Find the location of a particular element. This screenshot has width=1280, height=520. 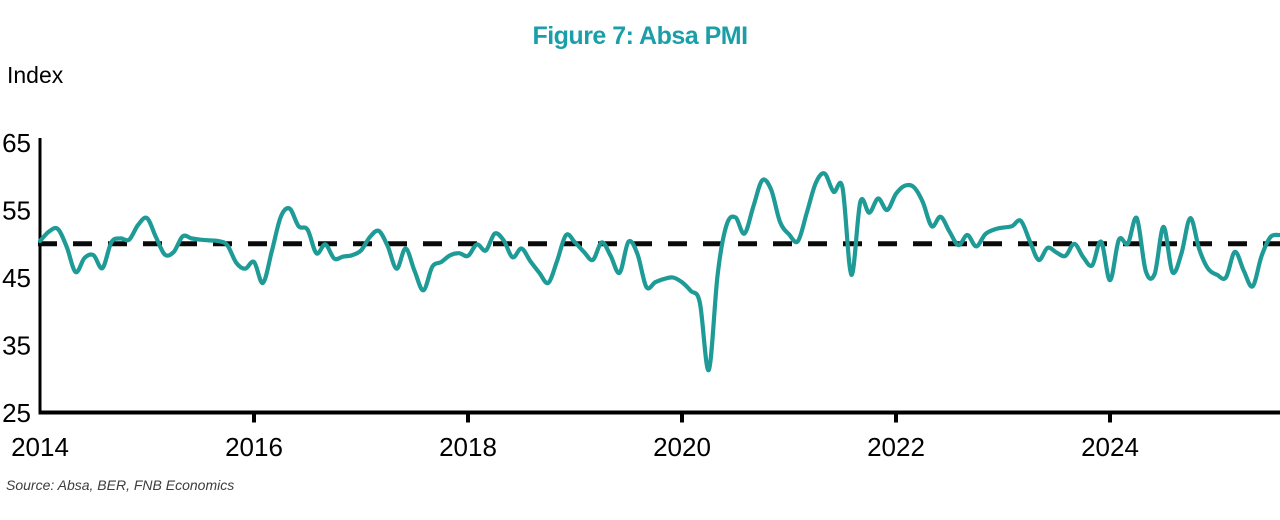

x-tick-label: 2020 is located at coordinates (682, 447).